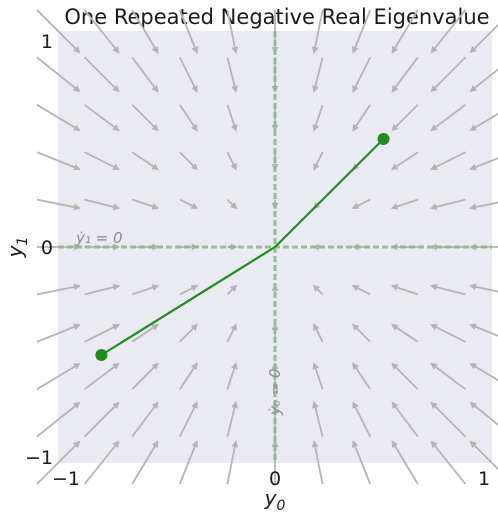 The image size is (498, 518). I want to click on x-tick-label: 0, so click(275, 479).